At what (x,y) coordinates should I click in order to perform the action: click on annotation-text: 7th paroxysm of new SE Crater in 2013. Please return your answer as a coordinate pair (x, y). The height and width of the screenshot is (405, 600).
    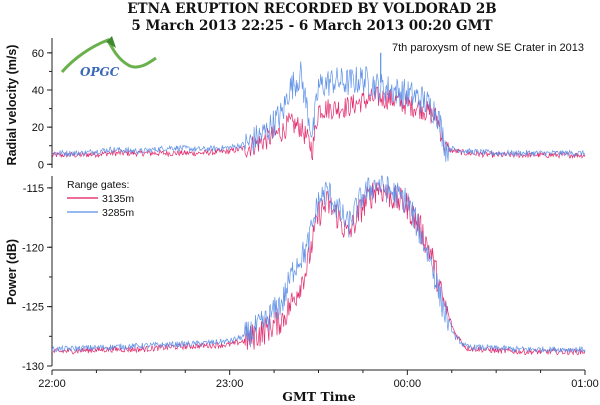
    Looking at the image, I should click on (488, 48).